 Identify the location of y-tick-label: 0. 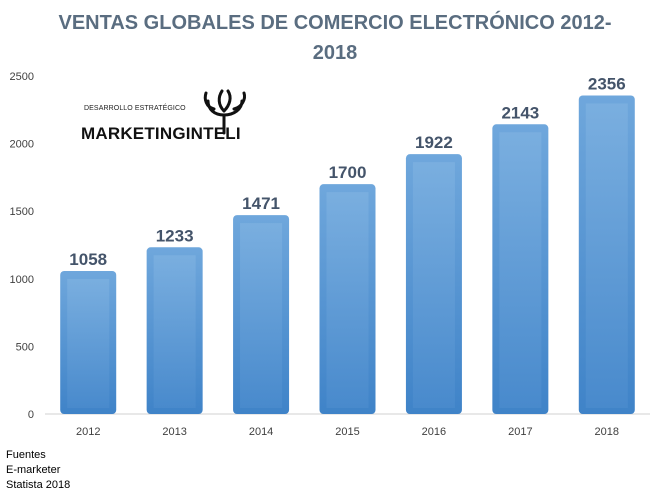
(31, 415).